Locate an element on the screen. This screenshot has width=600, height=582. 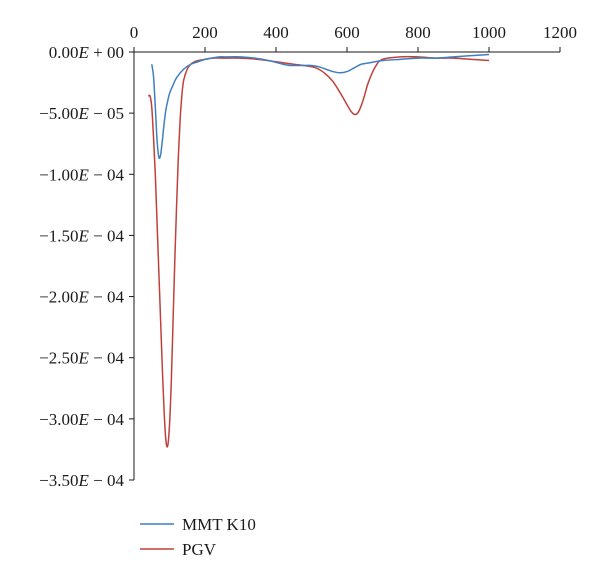
x-tick-label: 600 is located at coordinates (347, 32).